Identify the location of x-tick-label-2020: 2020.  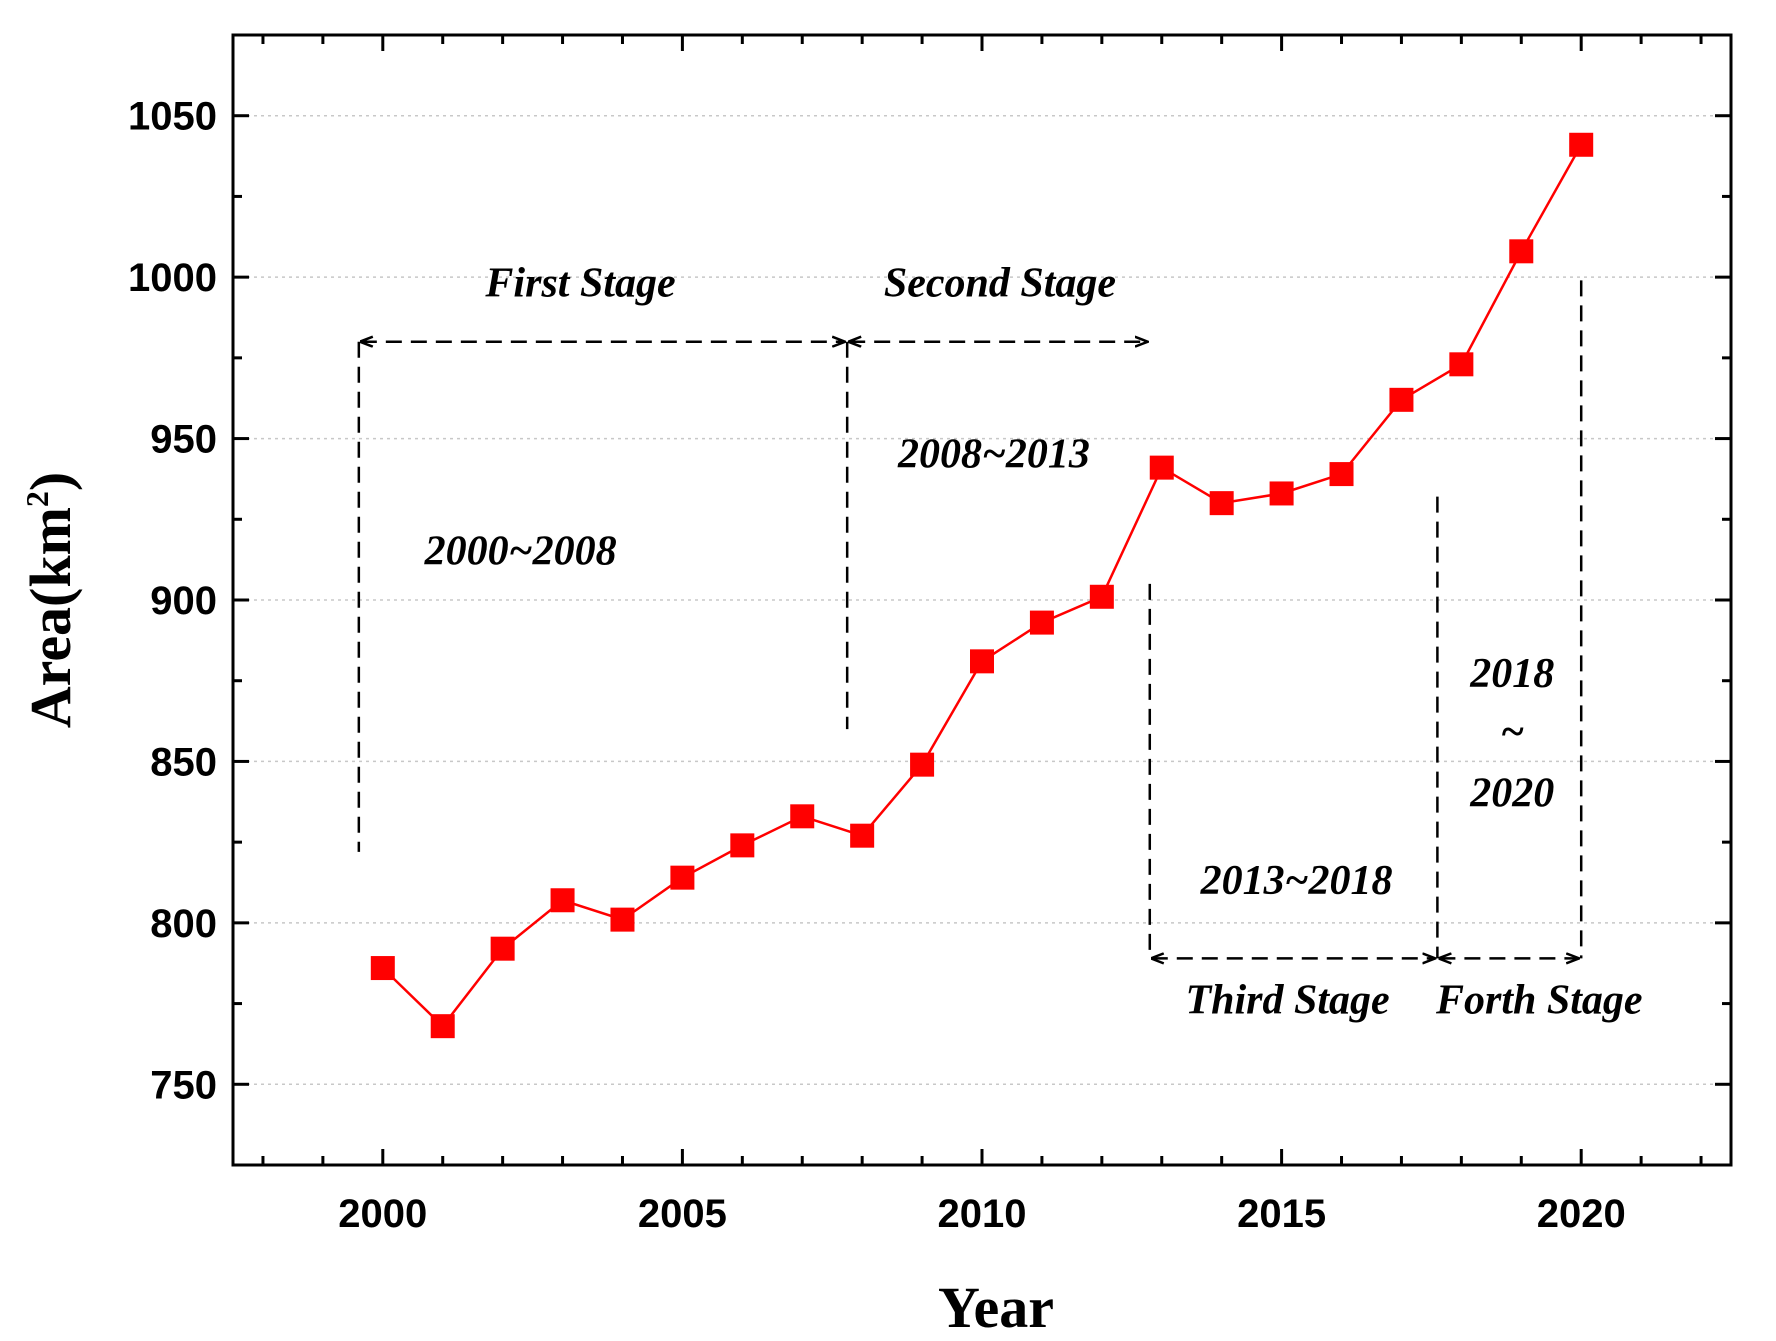
(1581, 1214).